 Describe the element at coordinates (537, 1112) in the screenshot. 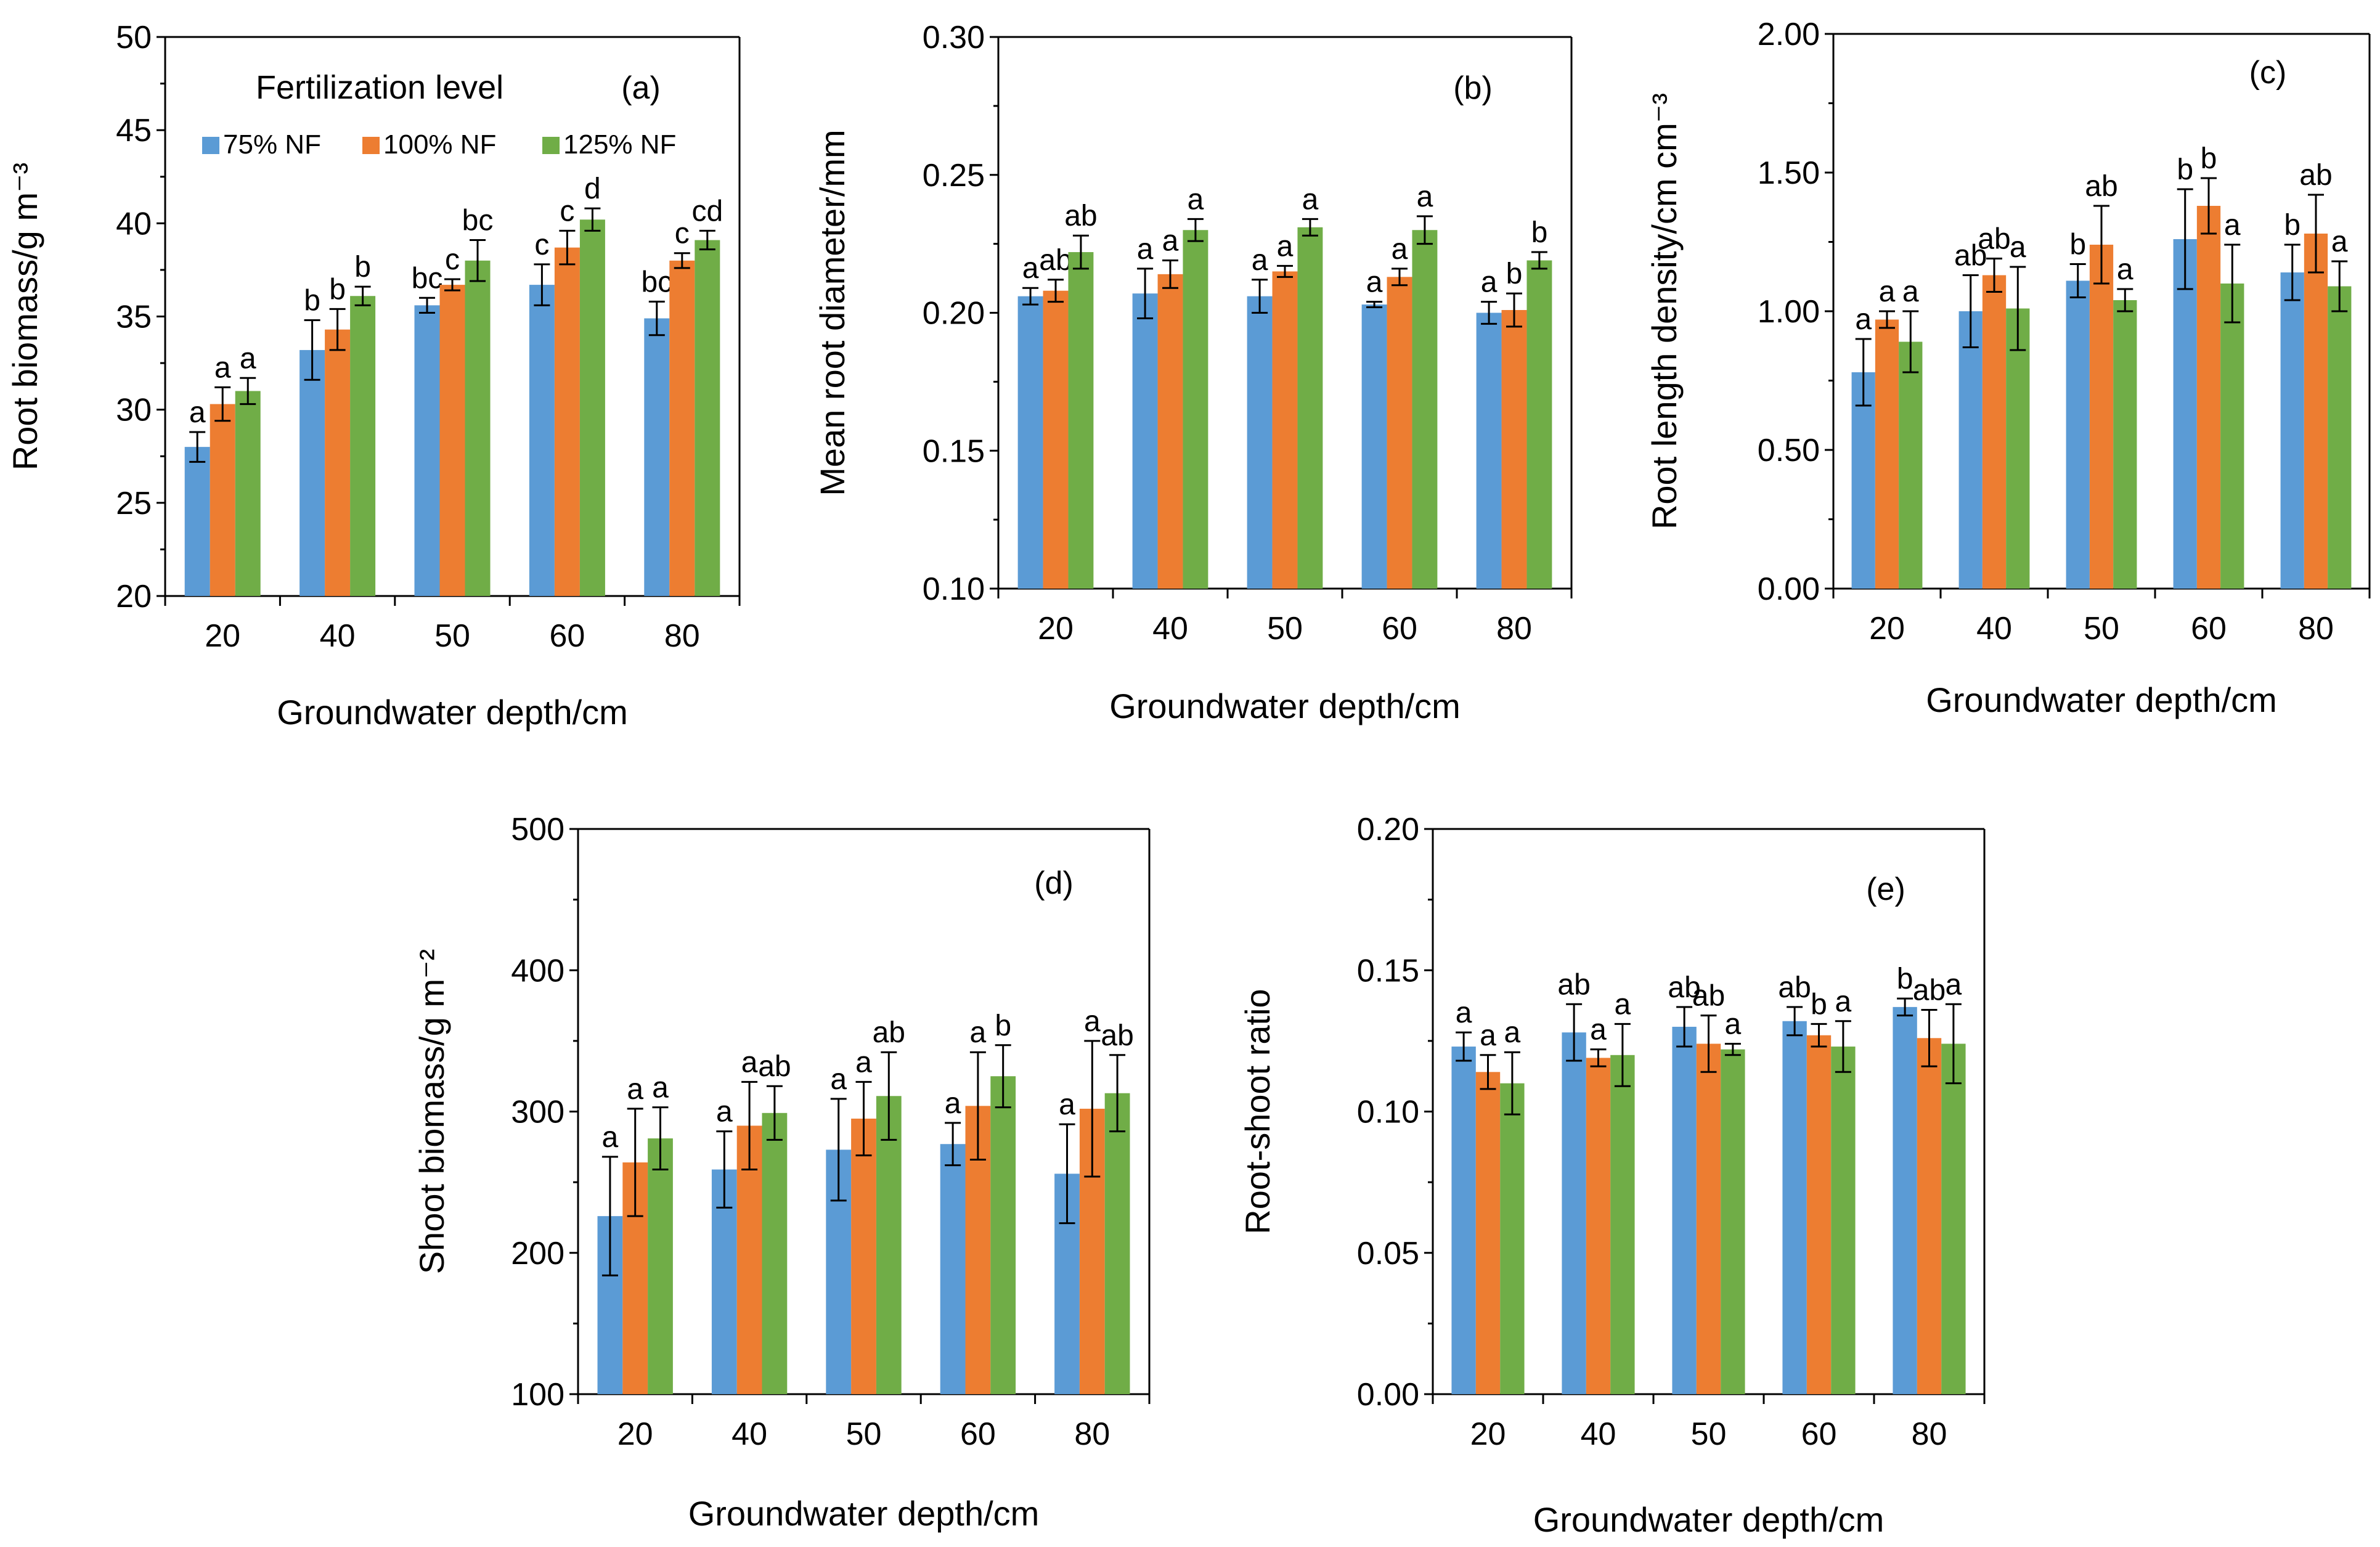

I see `y-tick-label: 300` at that location.